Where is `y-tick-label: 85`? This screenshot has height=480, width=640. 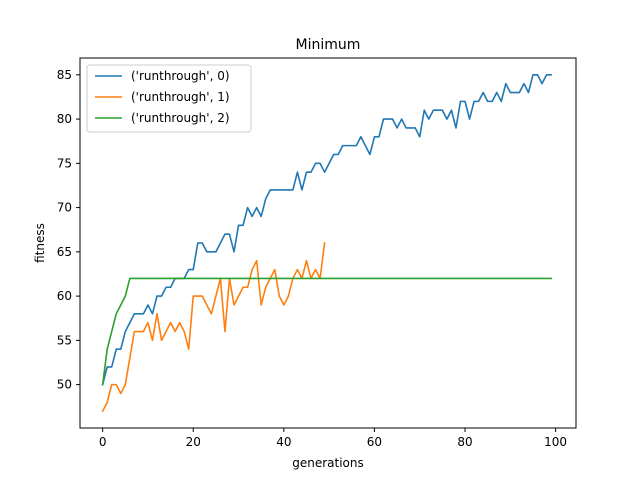
y-tick-label: 85 is located at coordinates (64, 75).